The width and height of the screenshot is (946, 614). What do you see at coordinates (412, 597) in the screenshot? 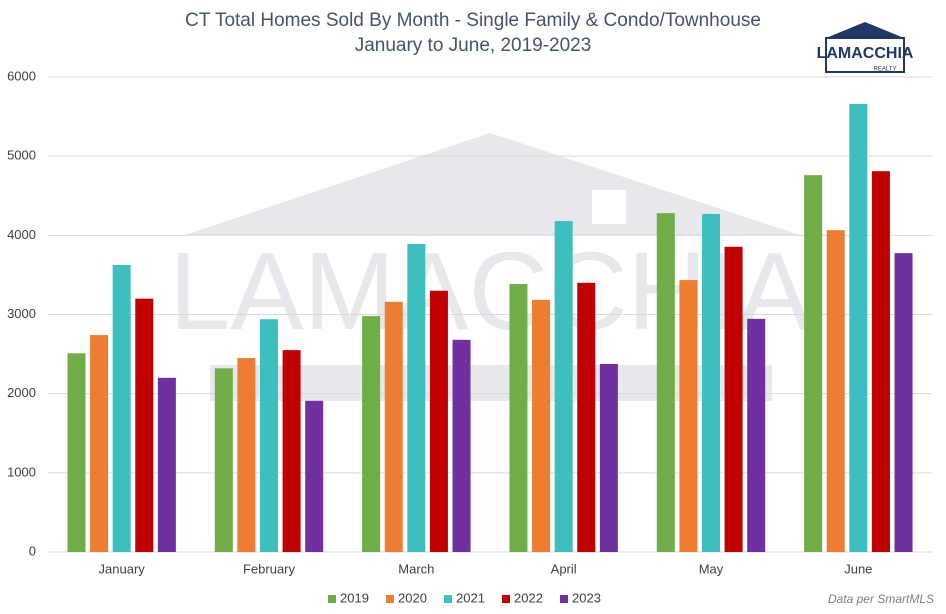
I see `legend-label: 2020` at bounding box center [412, 597].